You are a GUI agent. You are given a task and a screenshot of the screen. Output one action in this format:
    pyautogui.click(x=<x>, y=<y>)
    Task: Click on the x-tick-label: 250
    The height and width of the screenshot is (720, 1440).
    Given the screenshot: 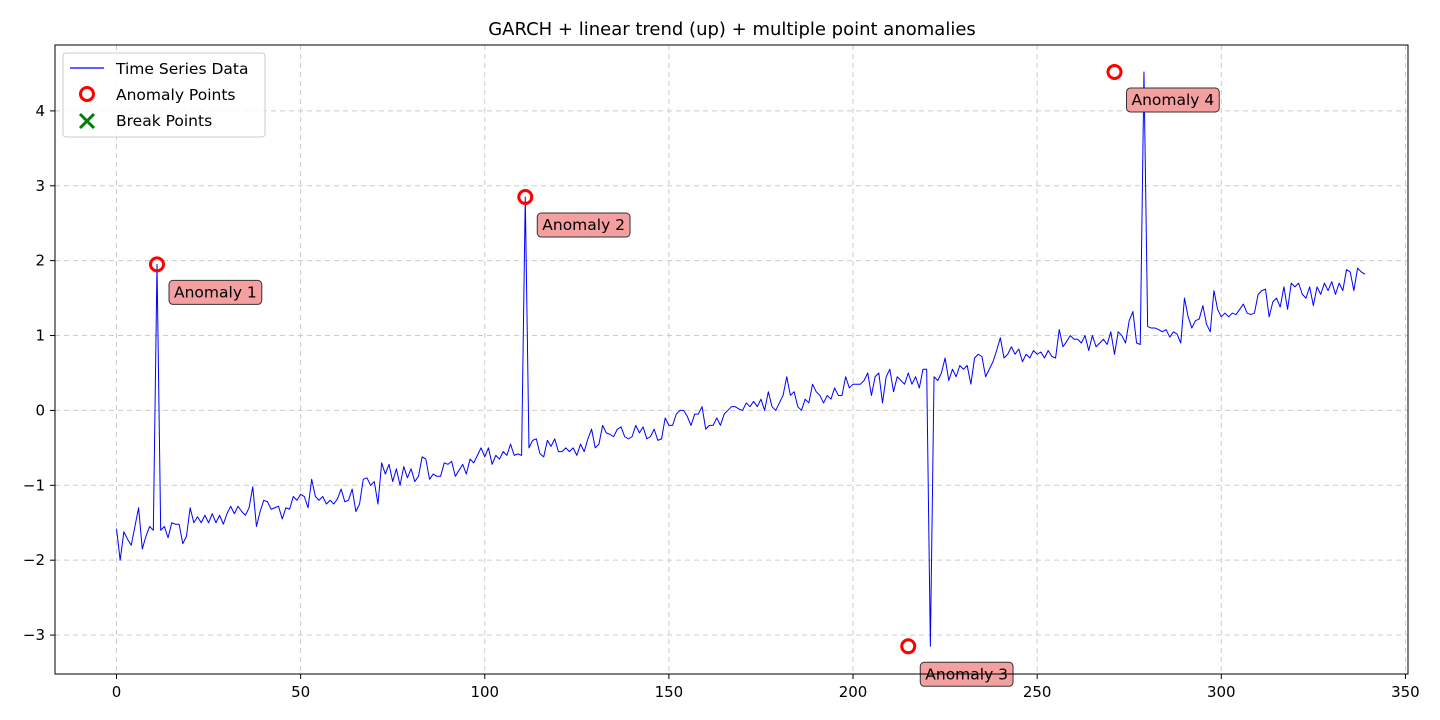 What is the action you would take?
    pyautogui.click(x=1037, y=692)
    